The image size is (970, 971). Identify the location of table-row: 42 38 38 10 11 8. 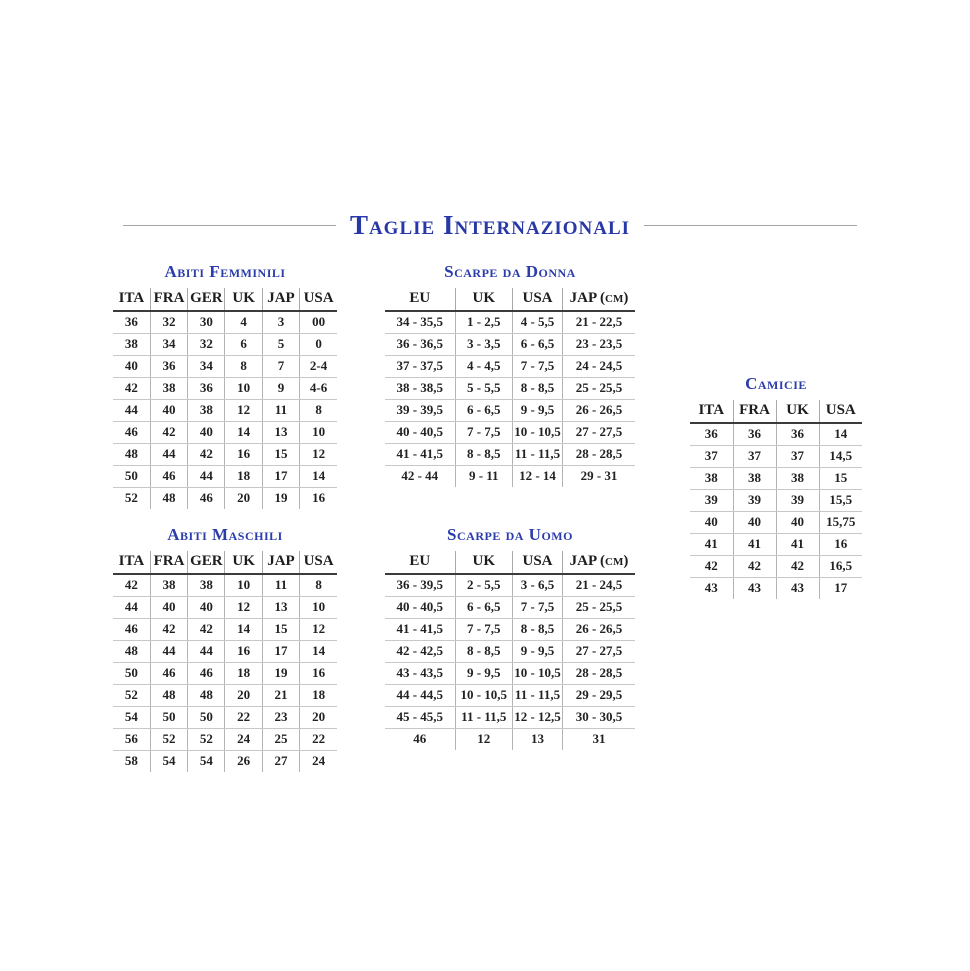
(225, 585).